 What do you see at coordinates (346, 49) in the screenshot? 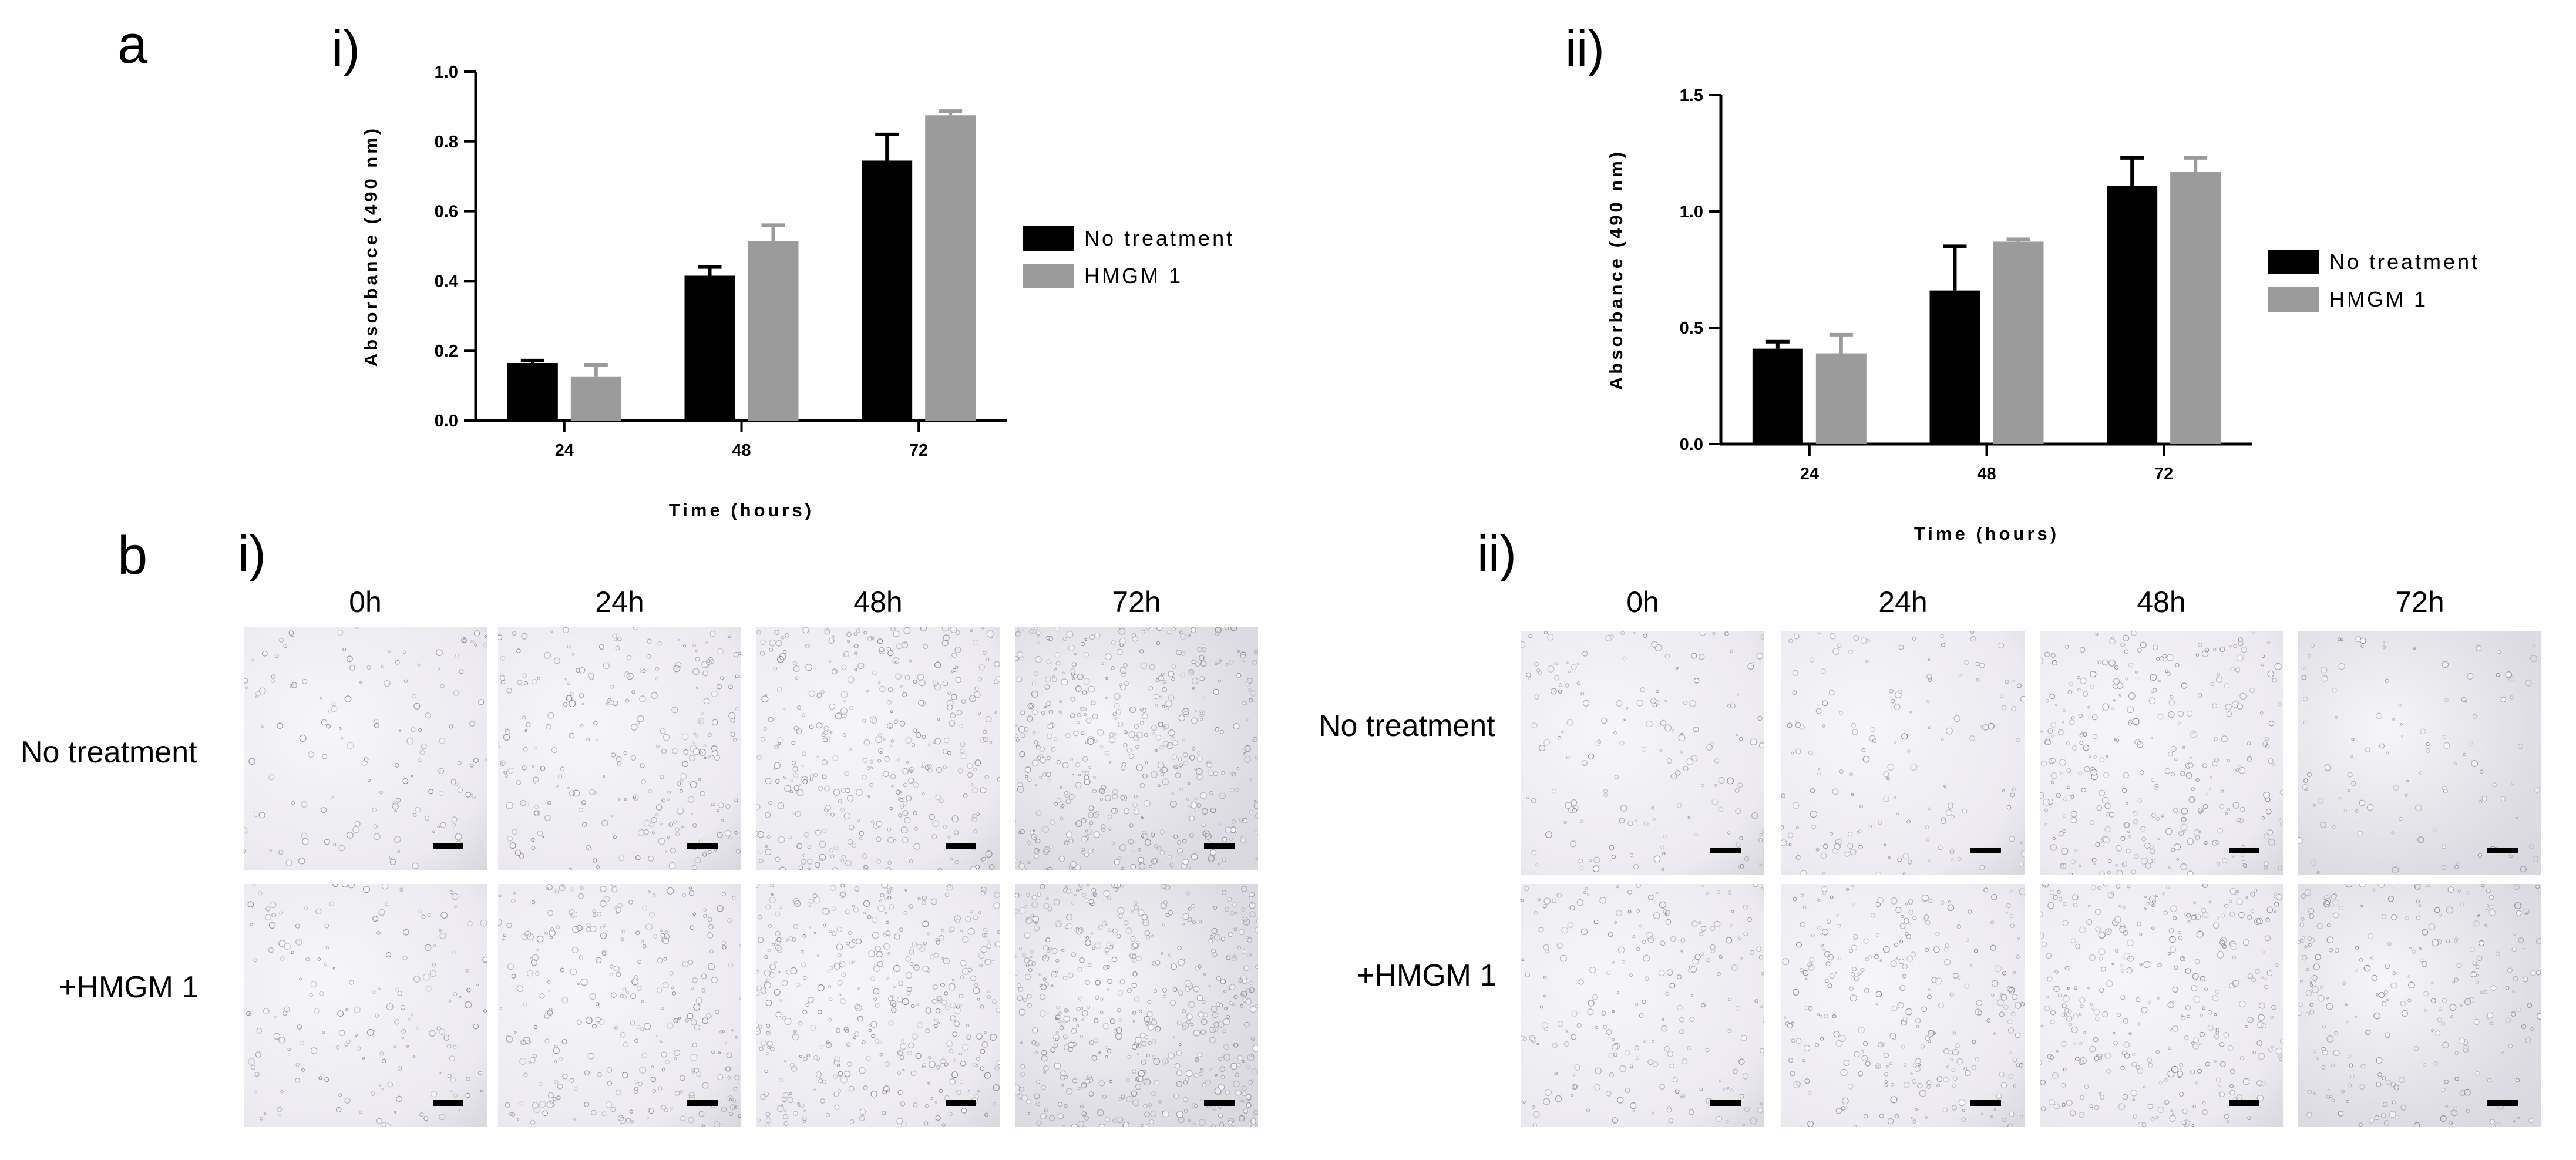
I see `panel-a-i-label: i)` at bounding box center [346, 49].